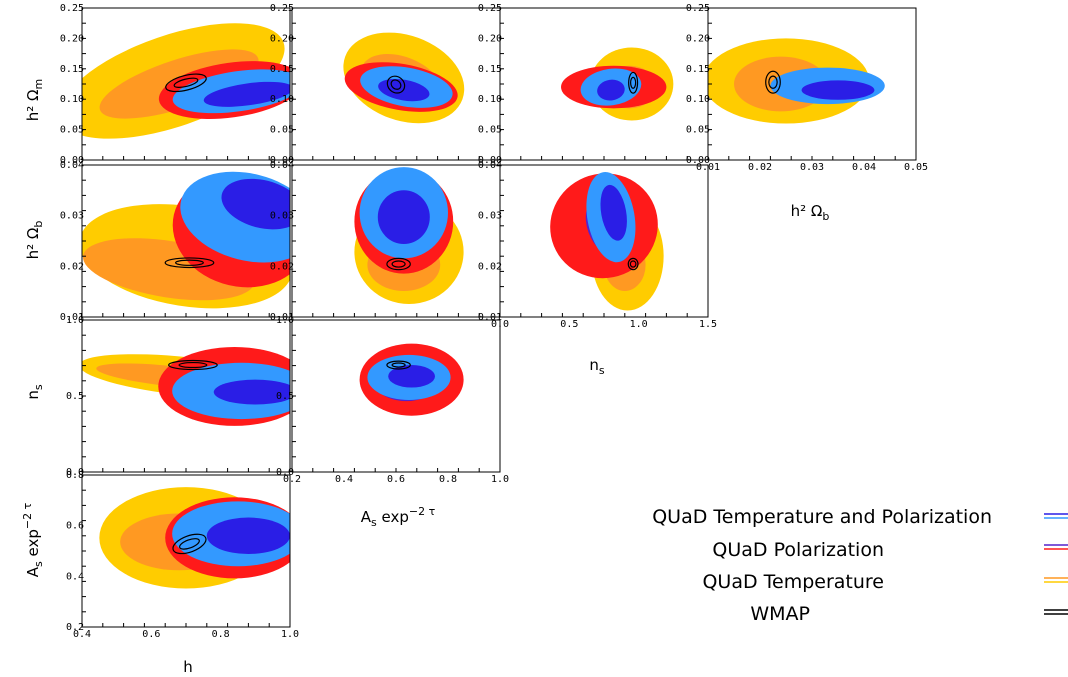 This screenshot has width=1068, height=677. Describe the element at coordinates (75, 576) in the screenshot. I see `y-tick-label-As: 0.4` at that location.